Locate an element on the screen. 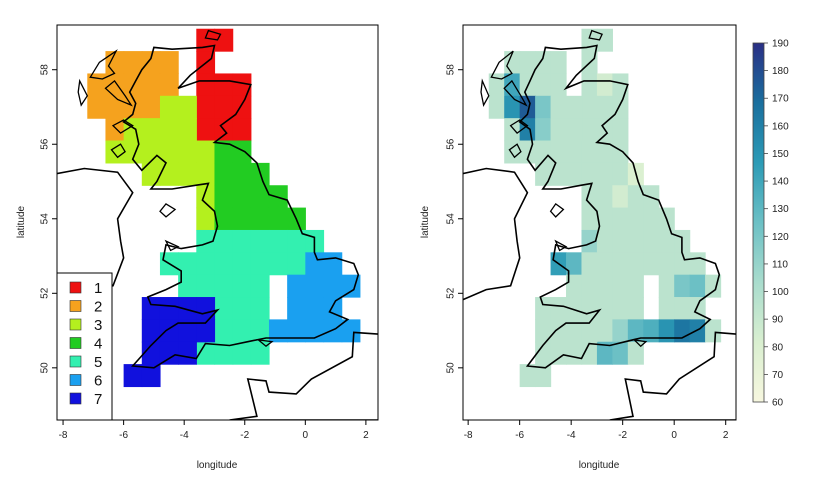 The width and height of the screenshot is (817, 496). coastline-france is located at coordinates (303, 375).